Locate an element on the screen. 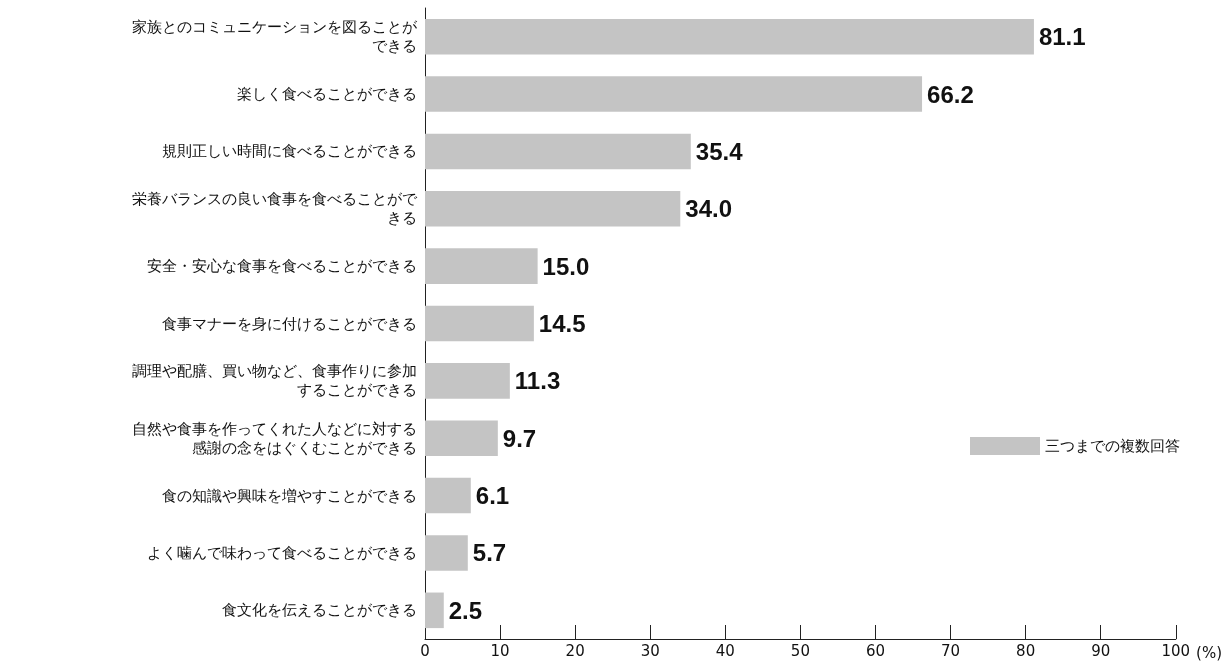 Image resolution: width=1225 pixels, height=669 pixels. data-label: 66.2 is located at coordinates (950, 94).